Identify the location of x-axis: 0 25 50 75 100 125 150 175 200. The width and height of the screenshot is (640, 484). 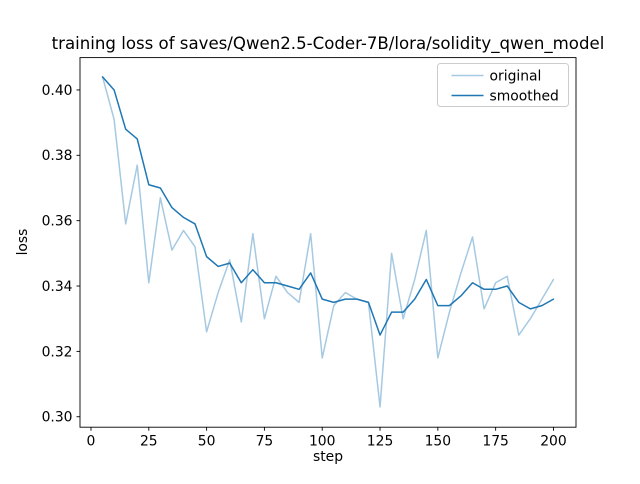
(327, 438).